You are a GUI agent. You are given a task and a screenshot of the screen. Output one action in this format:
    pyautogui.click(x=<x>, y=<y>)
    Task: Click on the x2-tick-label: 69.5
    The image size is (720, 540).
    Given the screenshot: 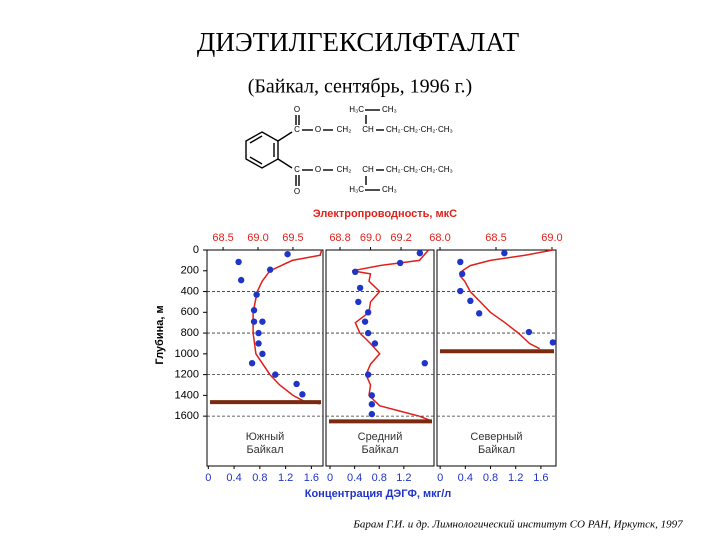 What is the action you would take?
    pyautogui.click(x=292, y=238)
    